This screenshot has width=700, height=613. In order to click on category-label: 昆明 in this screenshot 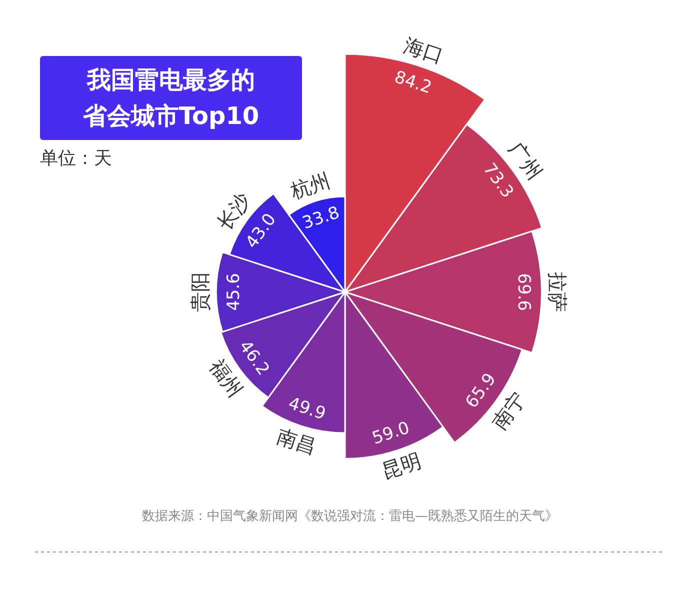, I will do `click(401, 466)`.